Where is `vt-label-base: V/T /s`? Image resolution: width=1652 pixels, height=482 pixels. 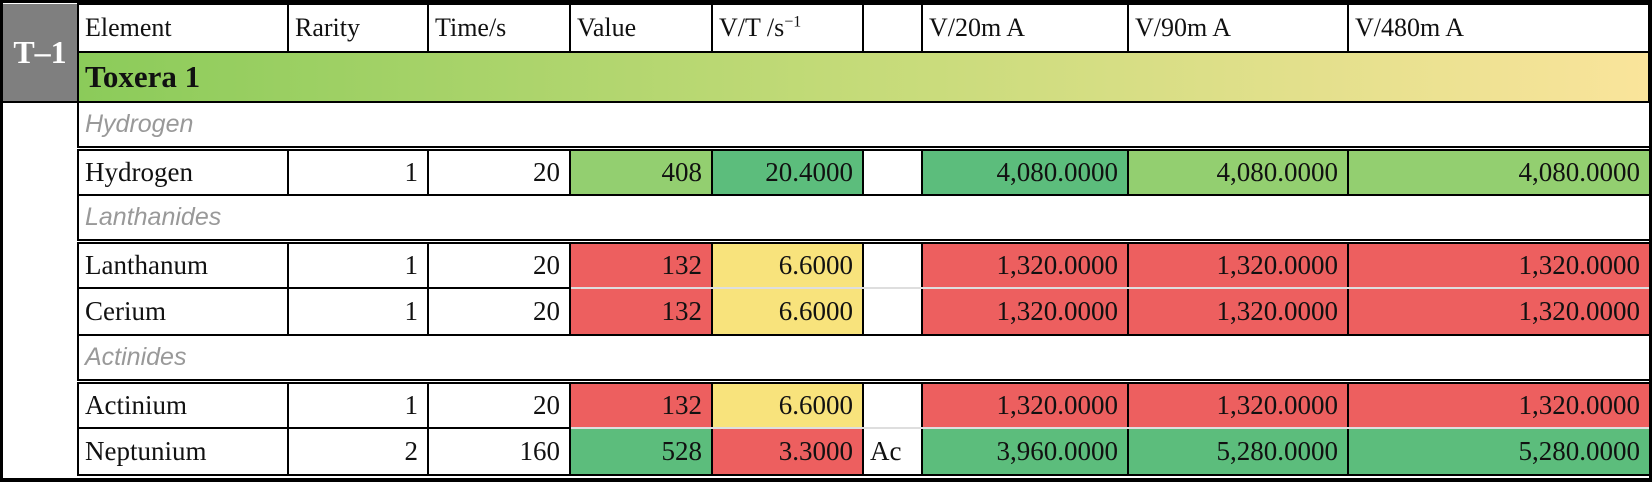 vt-label-base: V/T /s is located at coordinates (752, 27).